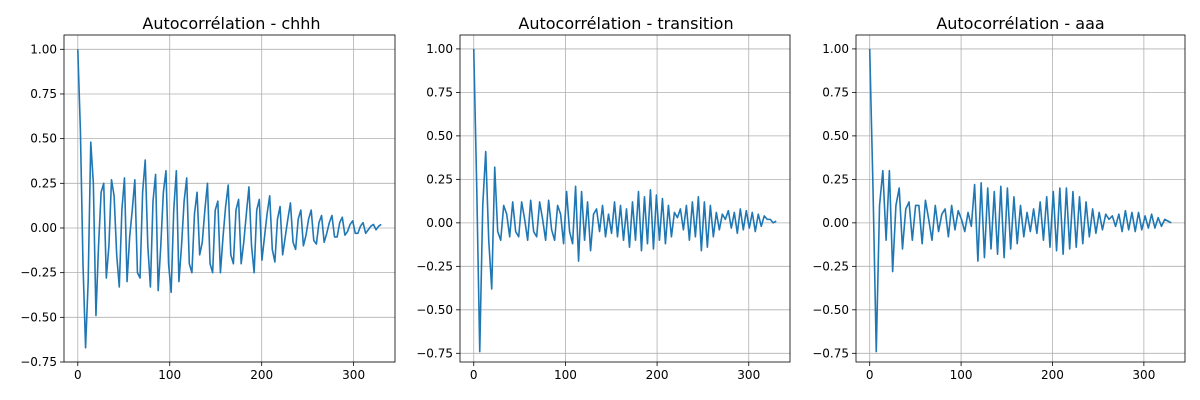  What do you see at coordinates (231, 23) in the screenshot?
I see `chart-title: Autocorrélation - chhh` at bounding box center [231, 23].